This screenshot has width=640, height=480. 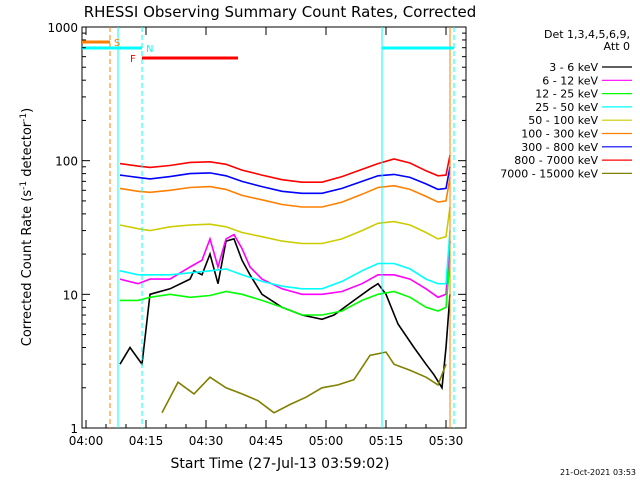 What do you see at coordinates (24, 185) in the screenshot?
I see `y-axis-label-sup1: -1` at bounding box center [24, 185].